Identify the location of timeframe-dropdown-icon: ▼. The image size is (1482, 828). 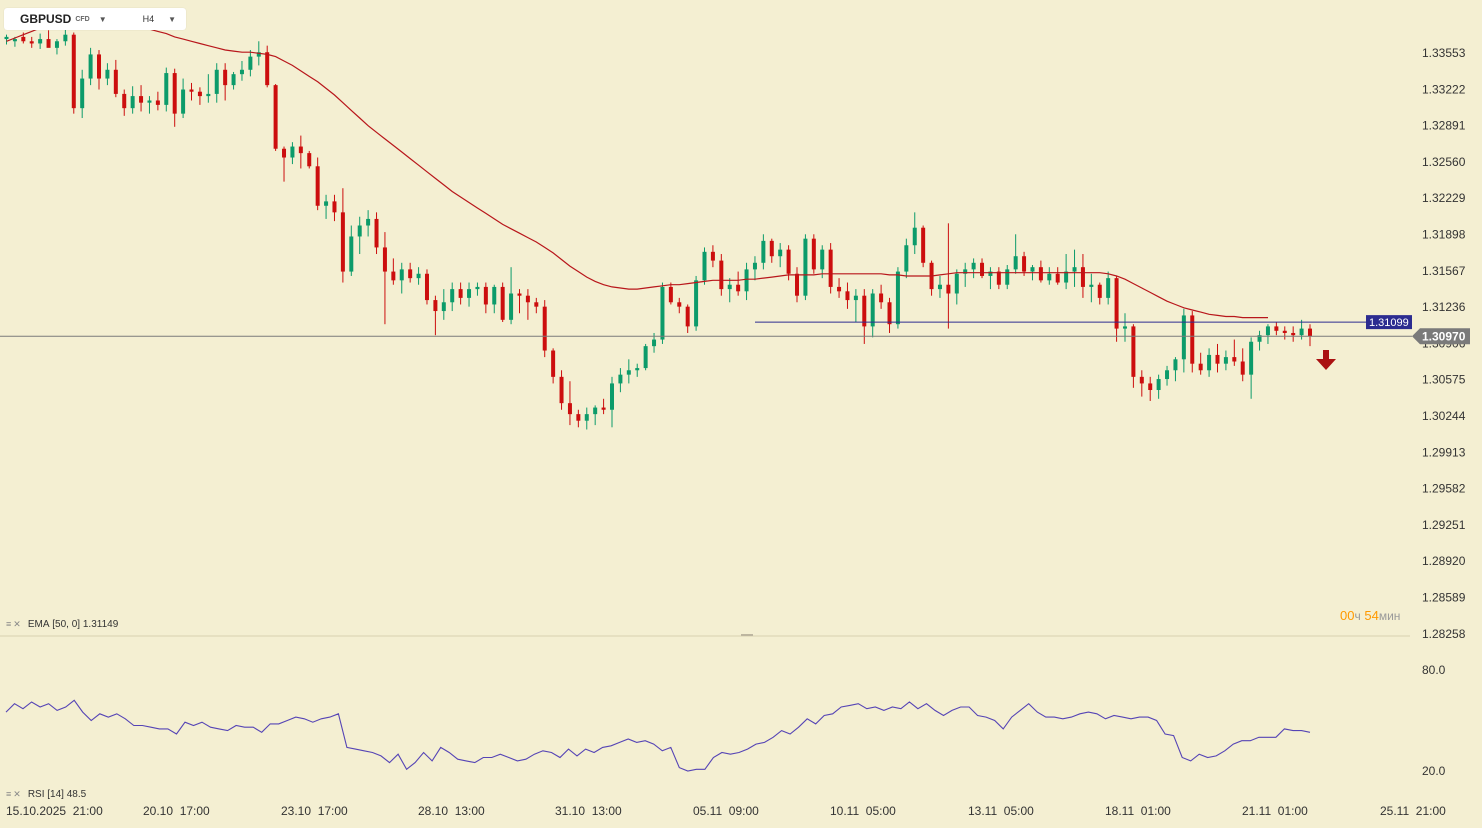
(172, 19).